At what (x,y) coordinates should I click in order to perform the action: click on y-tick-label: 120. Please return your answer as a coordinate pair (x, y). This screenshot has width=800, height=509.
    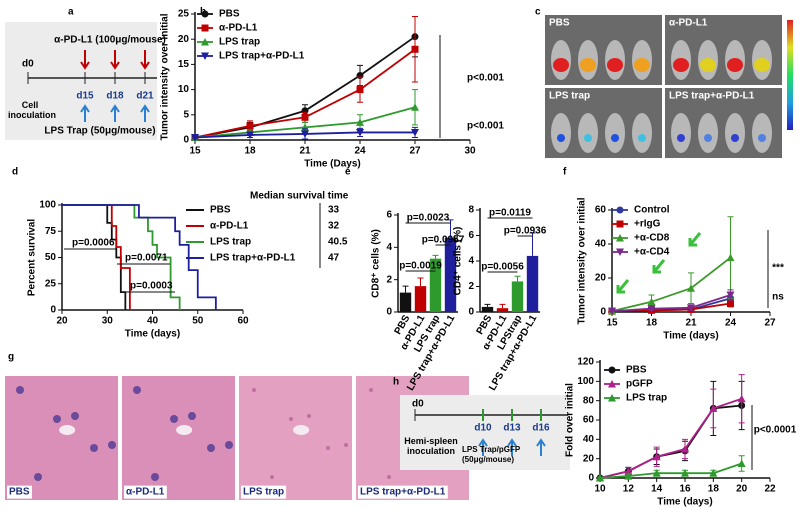
    Looking at the image, I should click on (585, 362).